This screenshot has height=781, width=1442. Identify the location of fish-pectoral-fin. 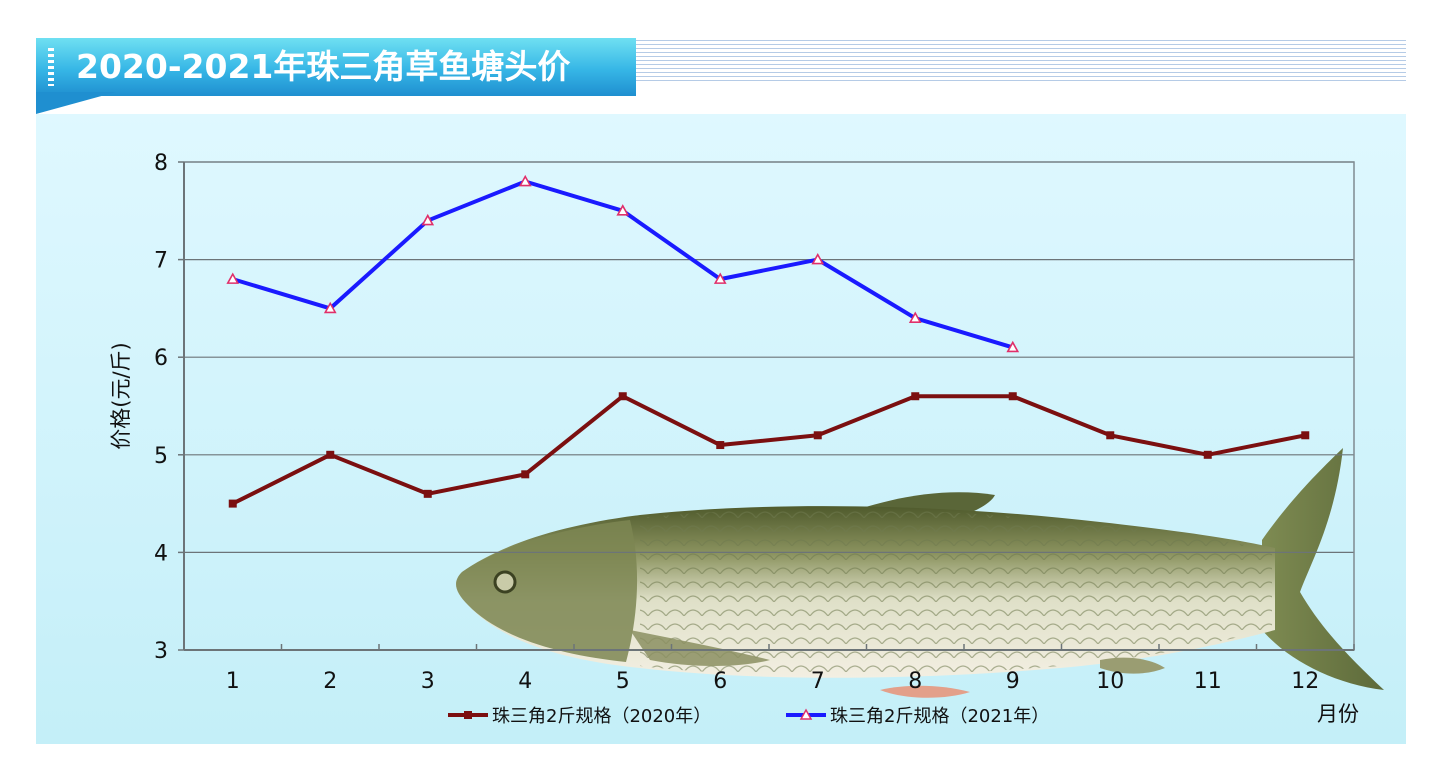
(700, 648).